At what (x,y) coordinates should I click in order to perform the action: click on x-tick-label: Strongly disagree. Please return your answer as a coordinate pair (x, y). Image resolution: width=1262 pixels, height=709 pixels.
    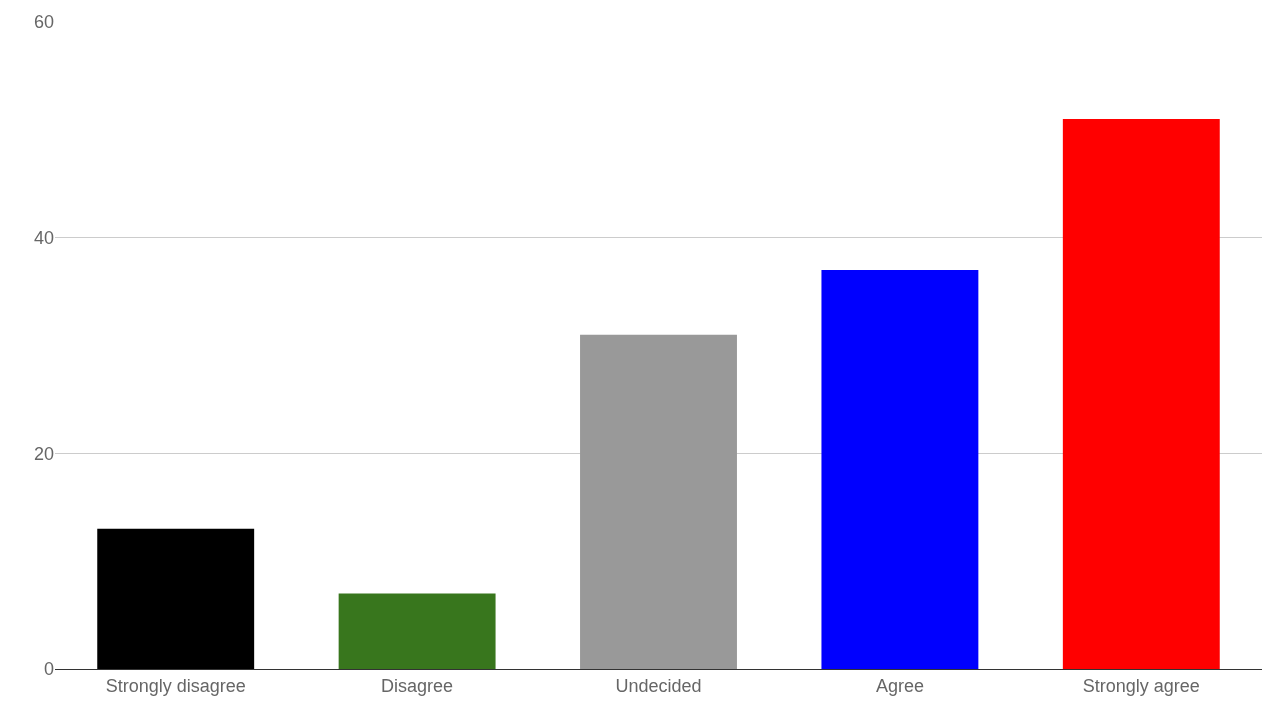
    Looking at the image, I should click on (175, 685).